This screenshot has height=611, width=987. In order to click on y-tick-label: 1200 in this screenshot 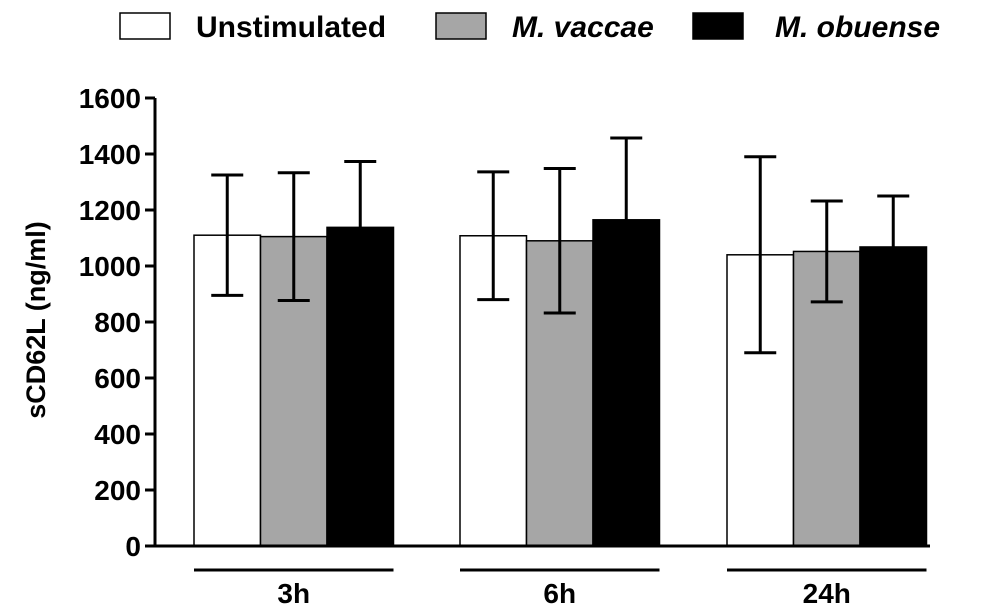, I will do `click(110, 210)`.